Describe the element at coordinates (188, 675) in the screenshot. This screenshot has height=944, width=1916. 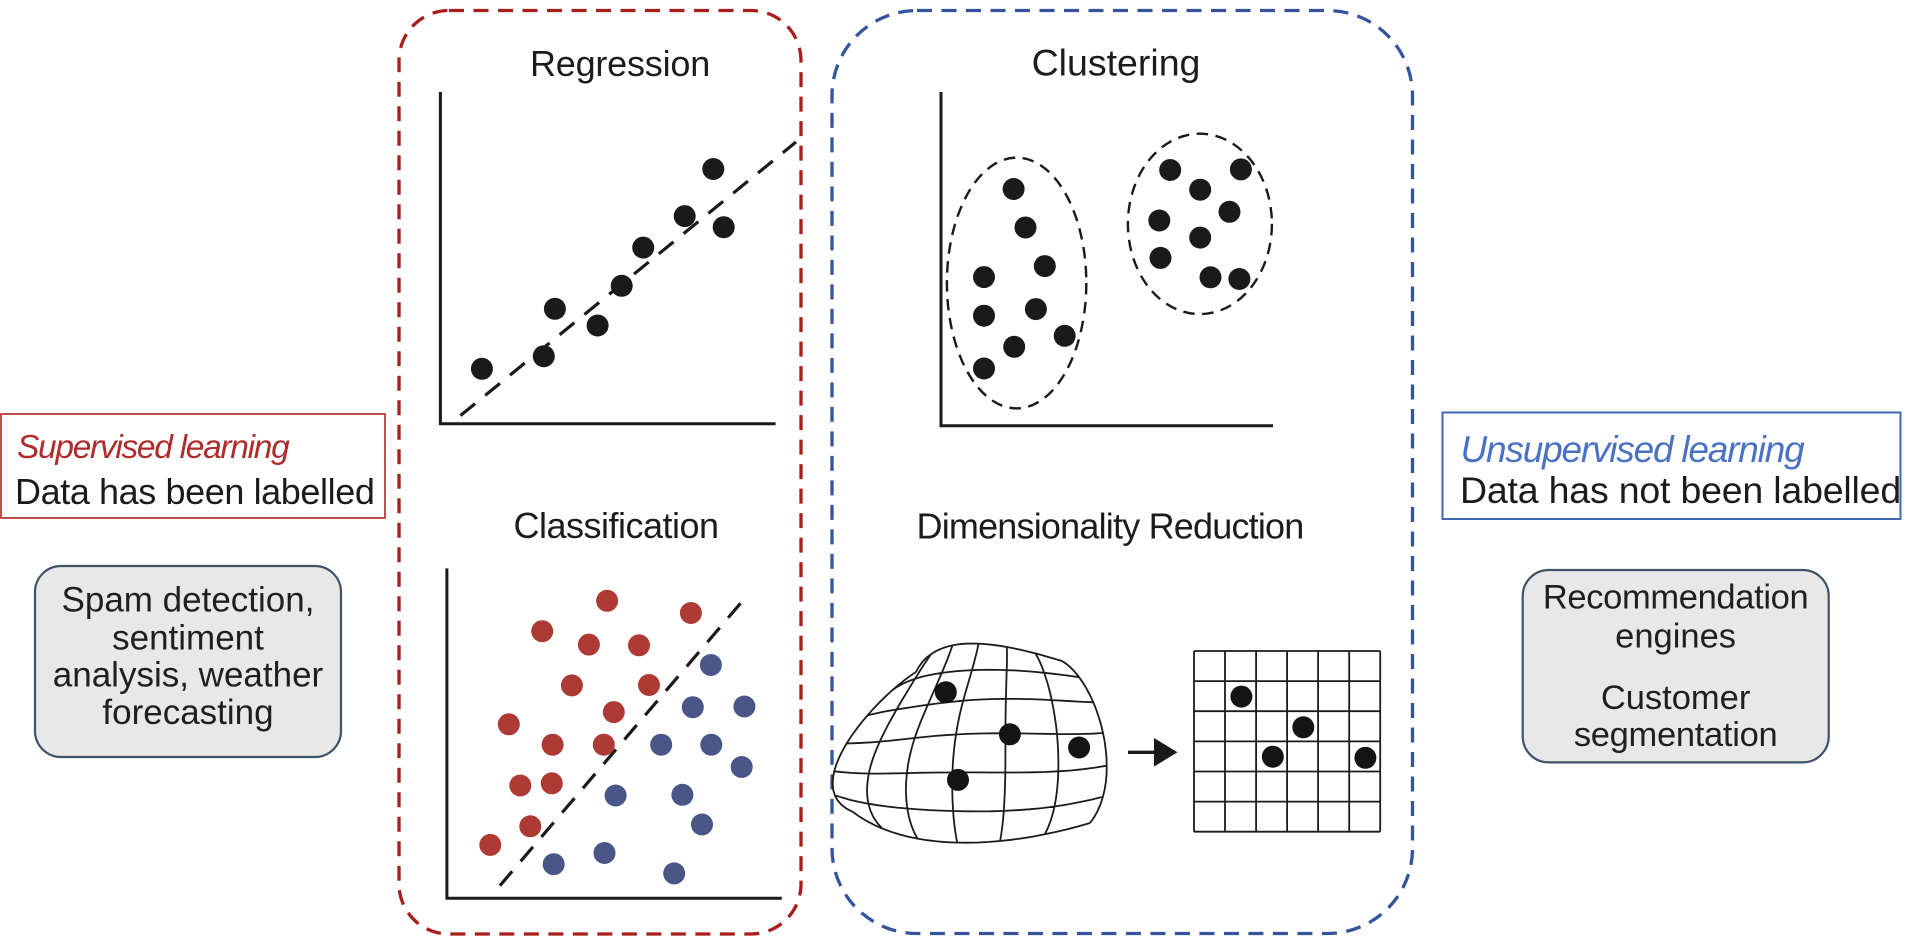
I see `svg-text: analysis, weather` at that location.